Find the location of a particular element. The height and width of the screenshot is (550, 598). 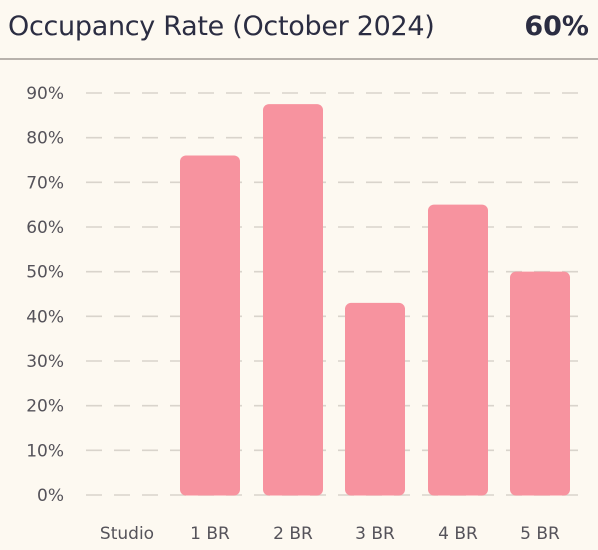

y-tick-label: 50% is located at coordinates (45, 273).